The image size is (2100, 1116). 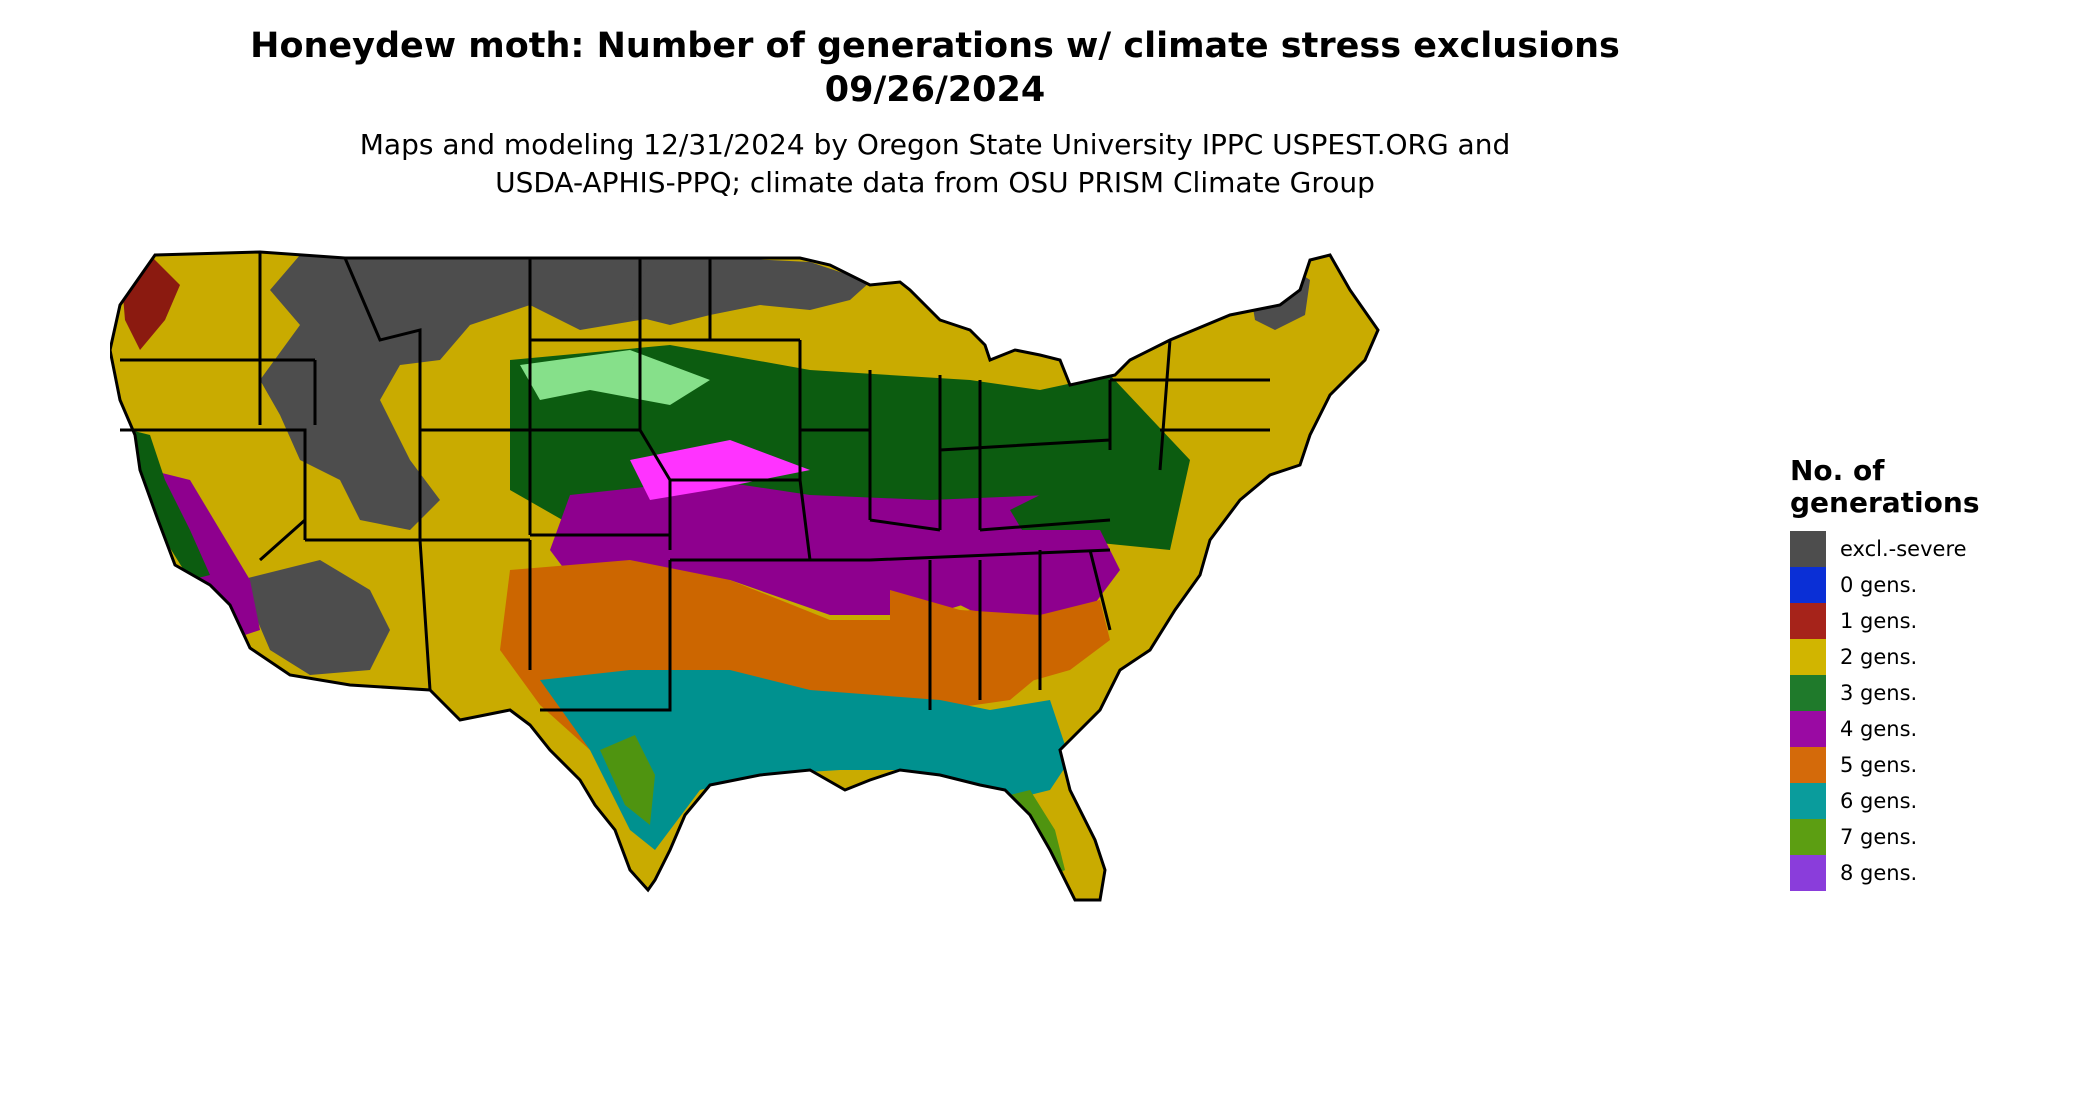 I want to click on legend-label: 7 gens., so click(x=1879, y=837).